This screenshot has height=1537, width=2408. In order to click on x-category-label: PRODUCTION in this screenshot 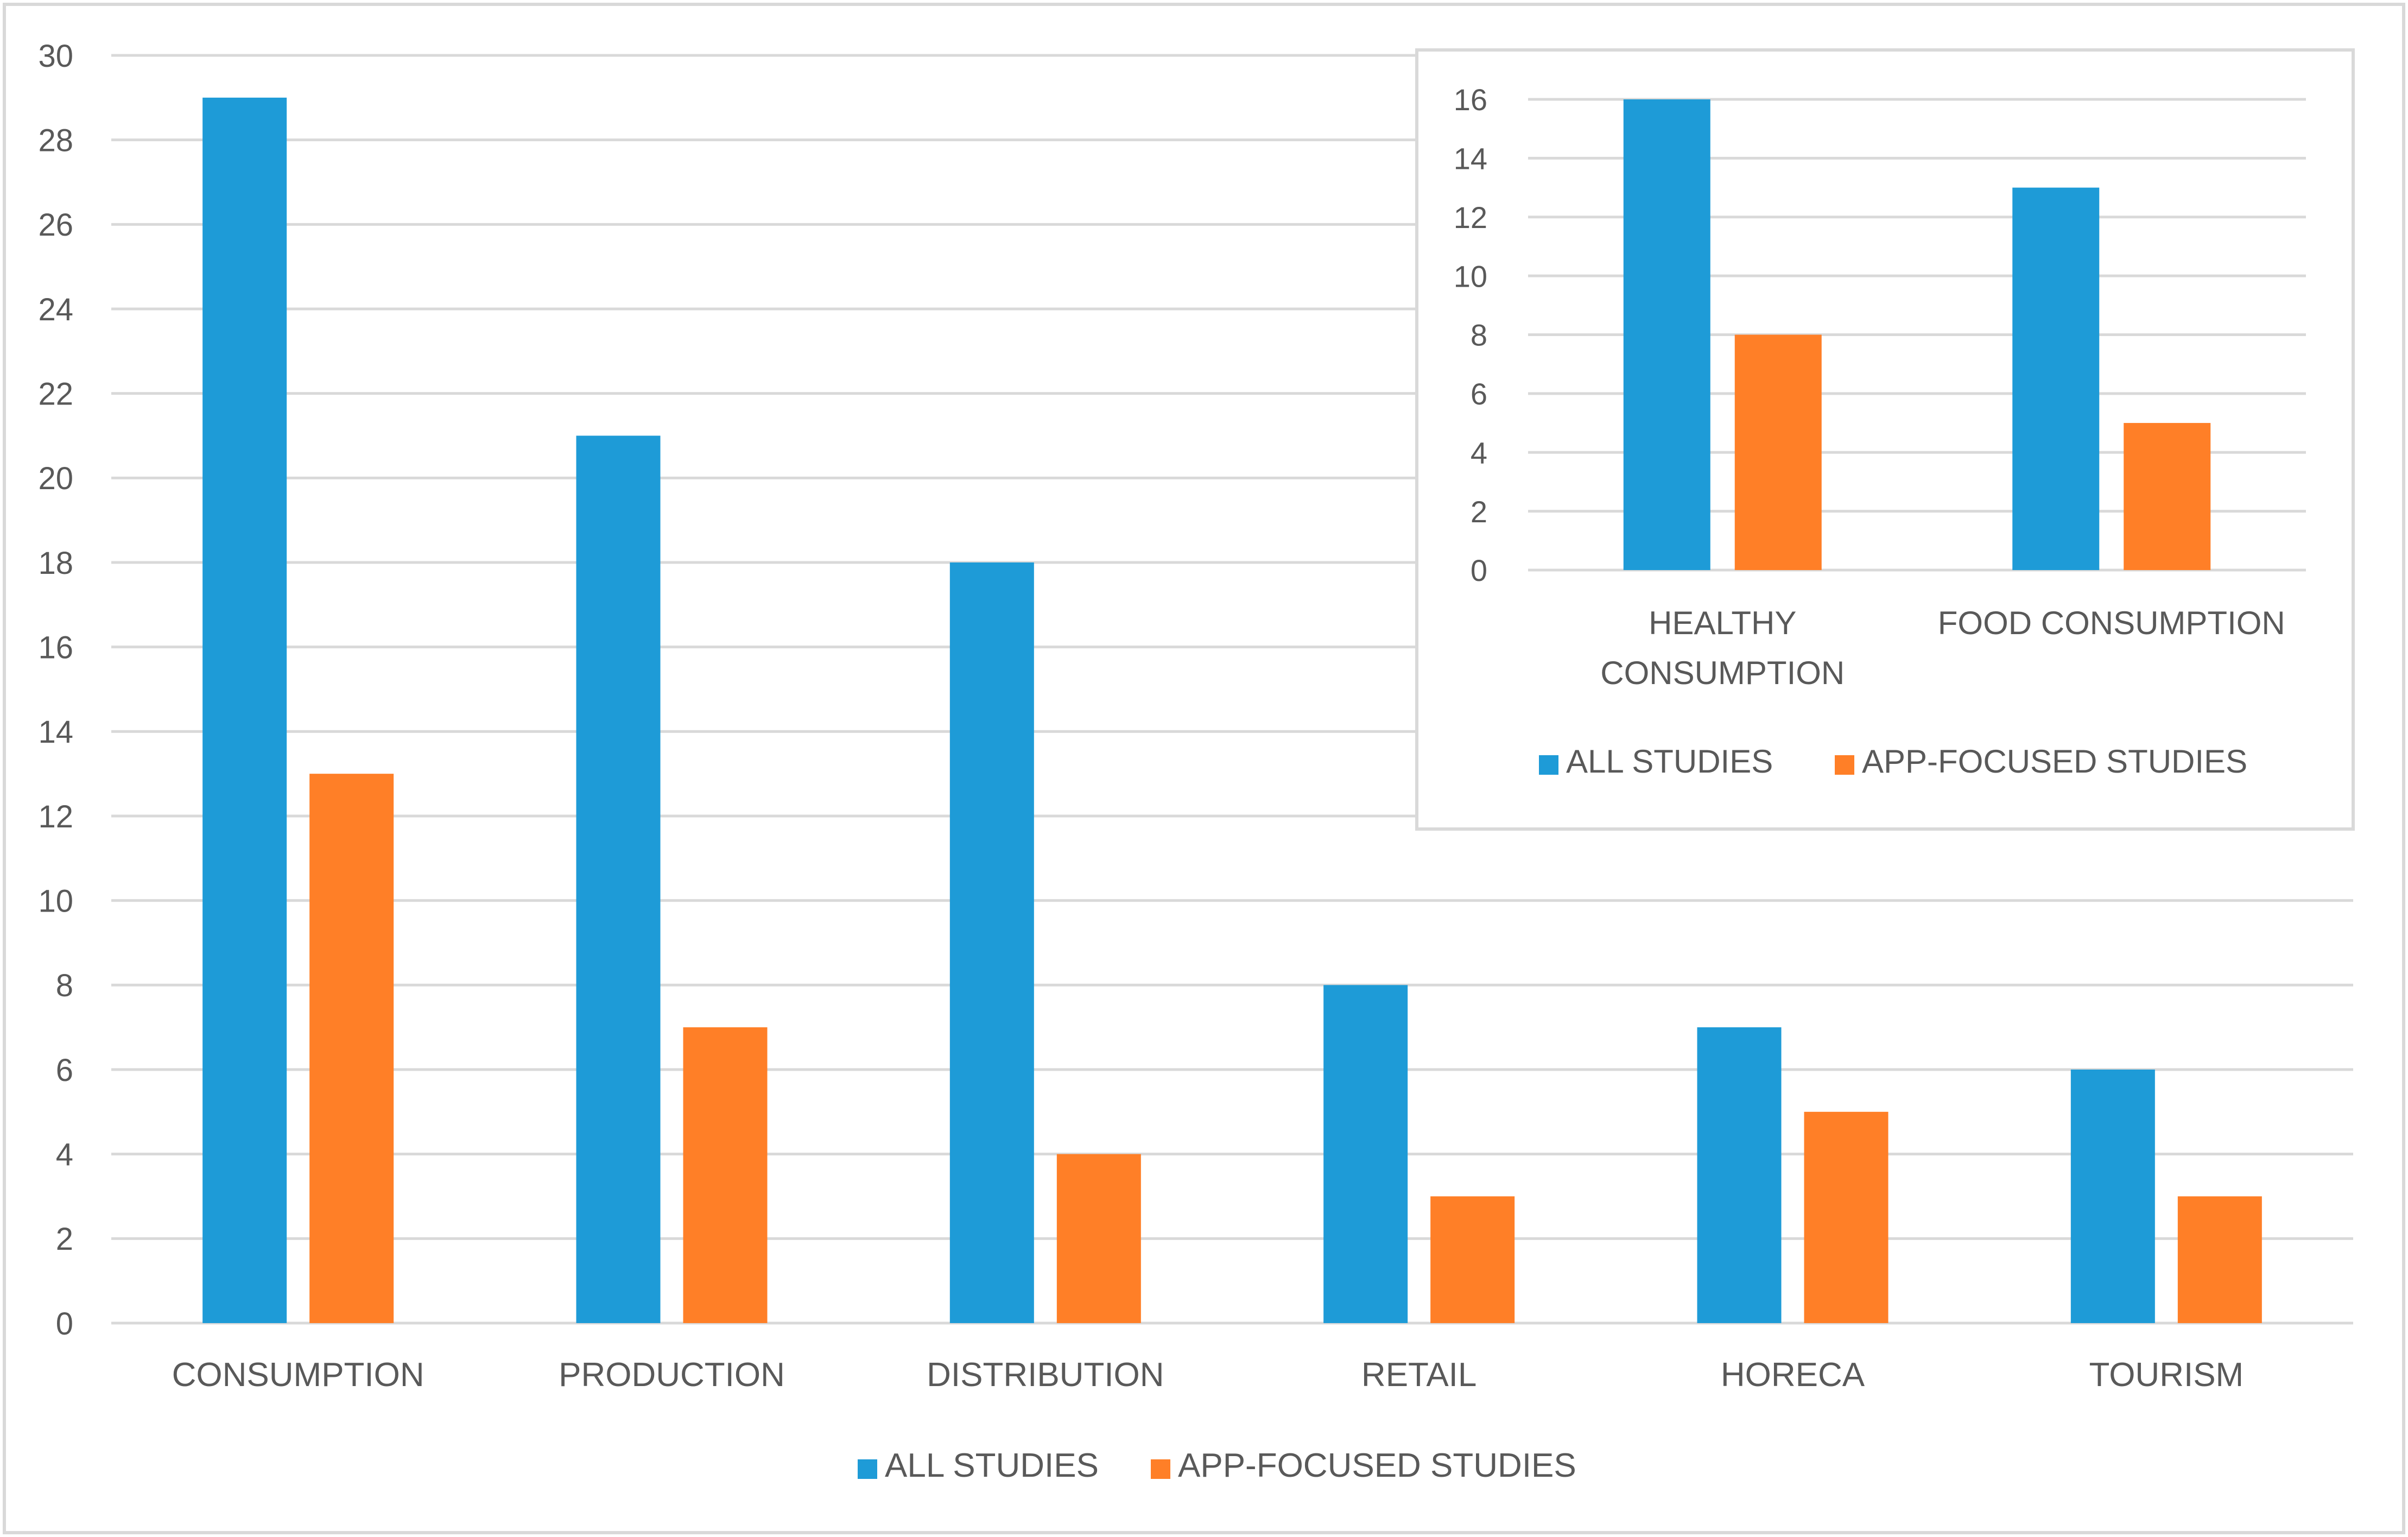, I will do `click(672, 1375)`.